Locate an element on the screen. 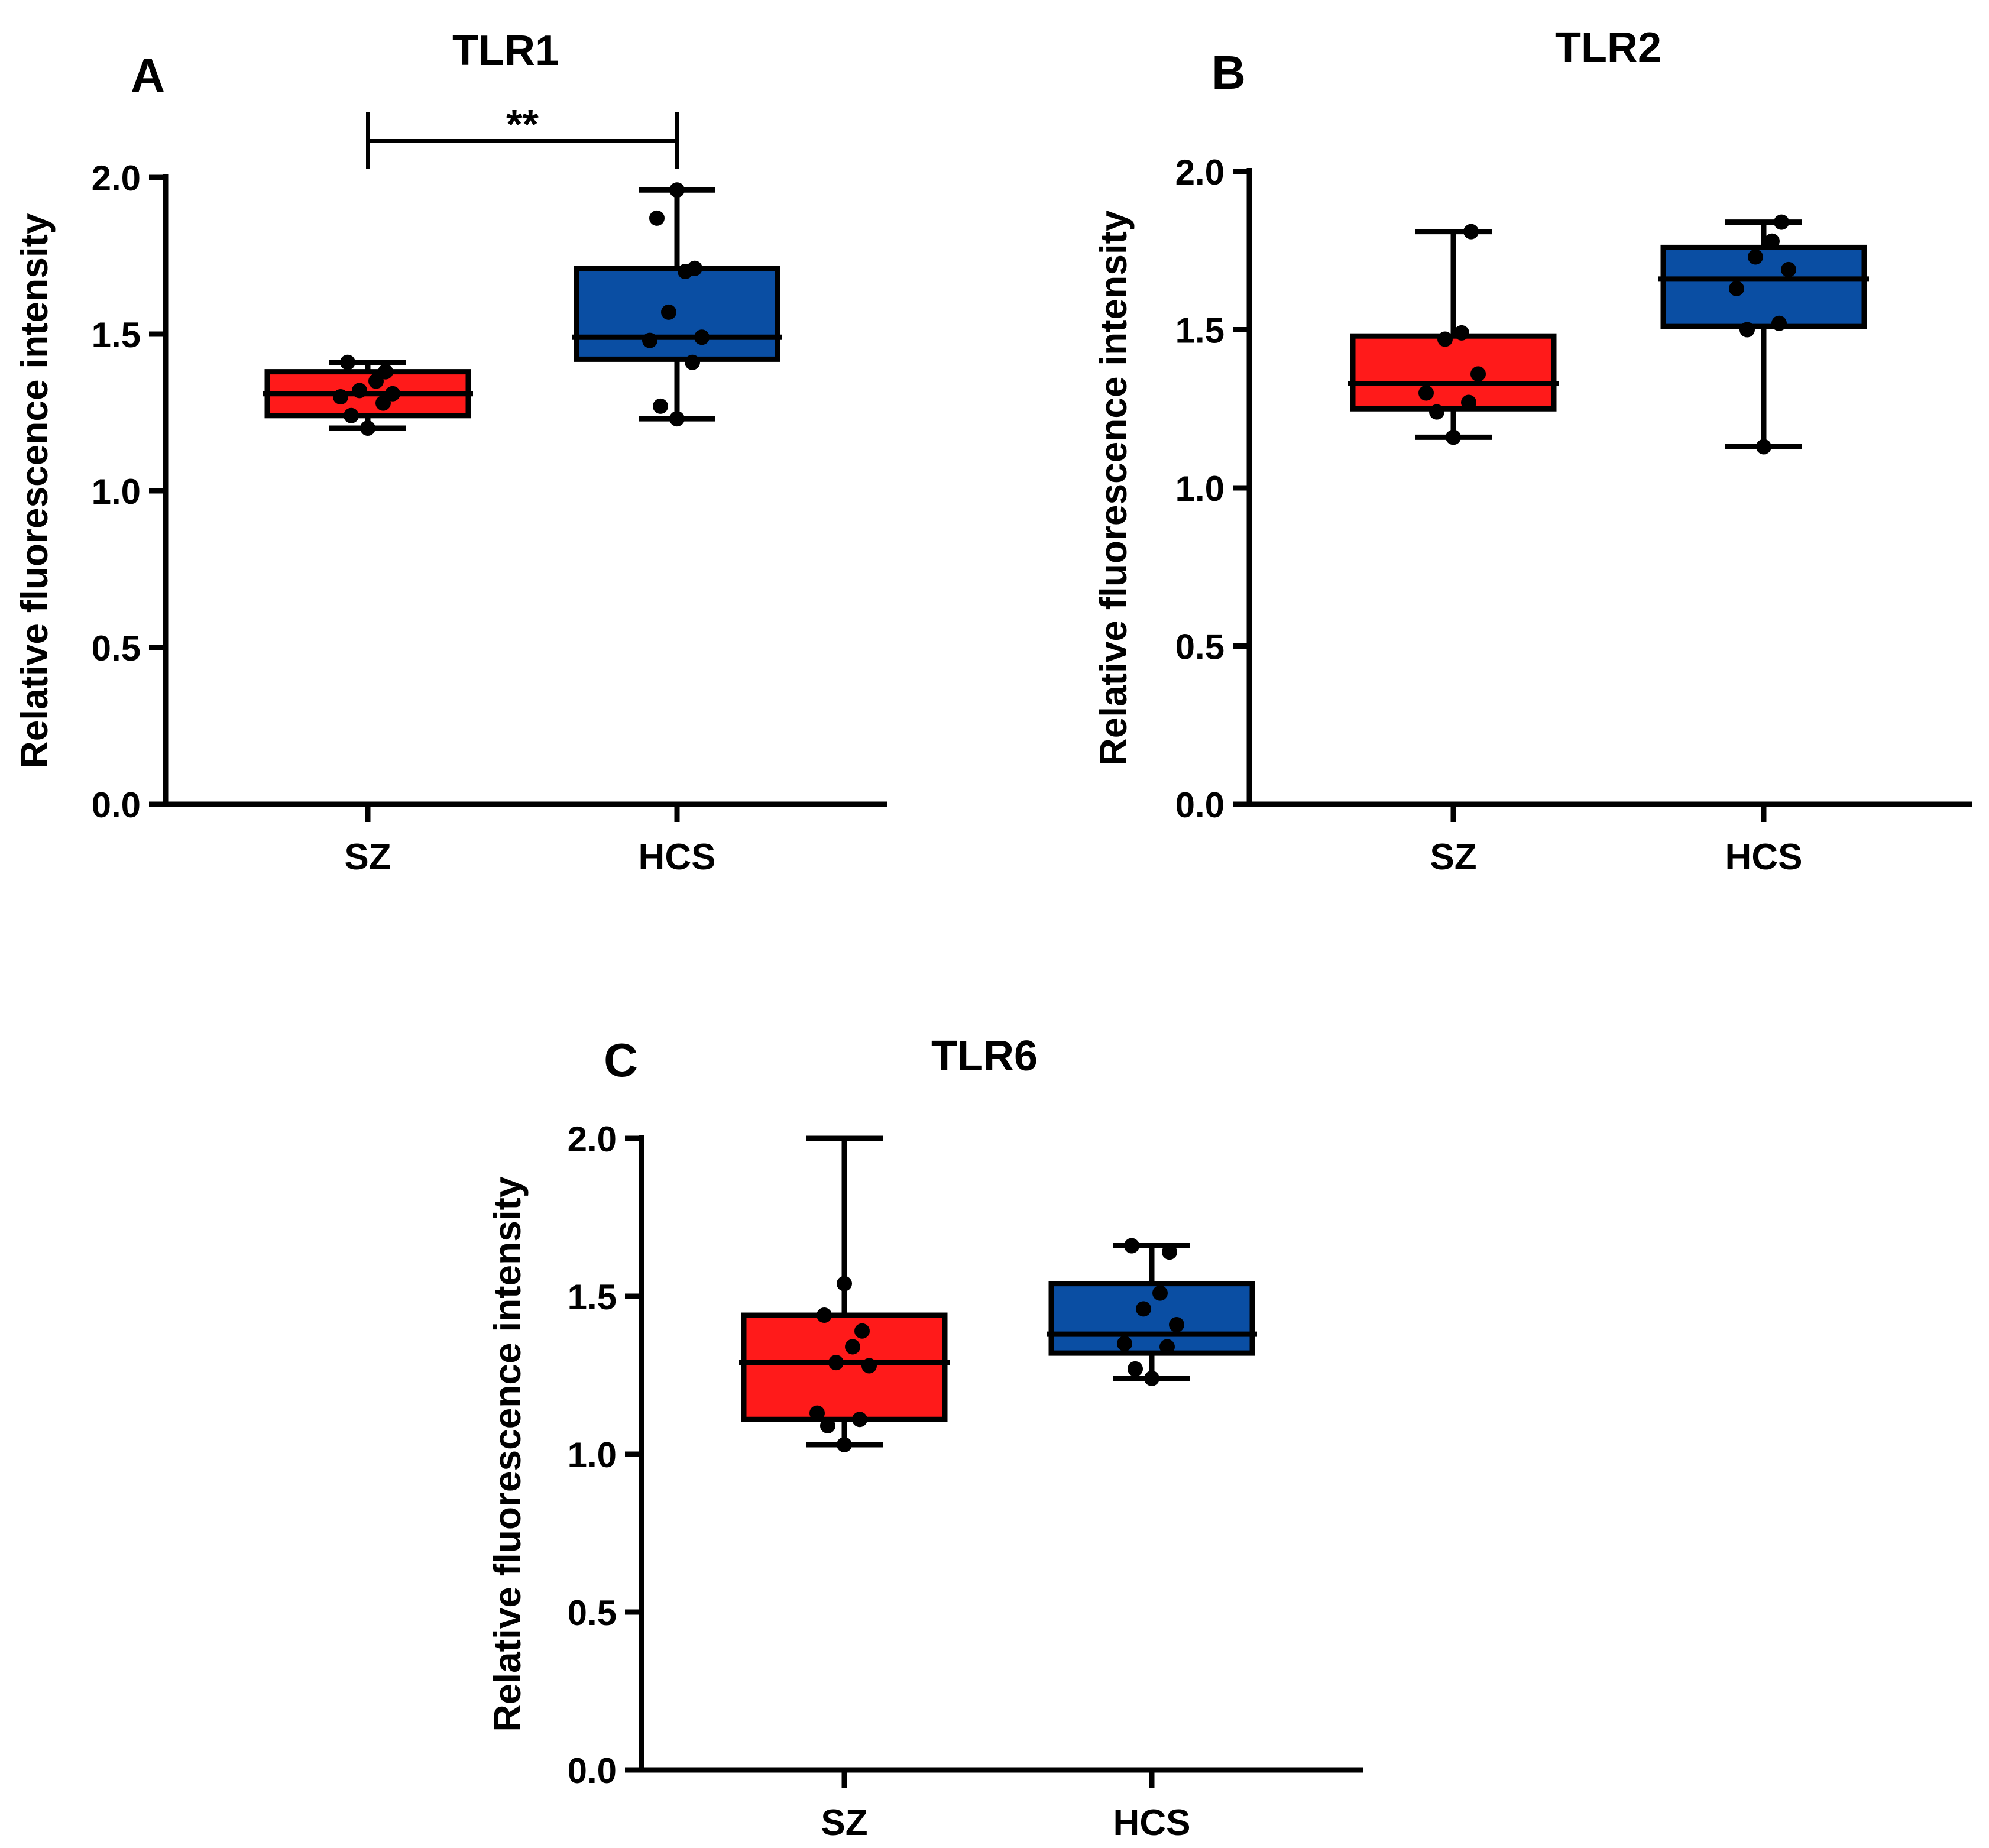 The height and width of the screenshot is (1848, 1989). chart-title: TLR2 is located at coordinates (1608, 48).